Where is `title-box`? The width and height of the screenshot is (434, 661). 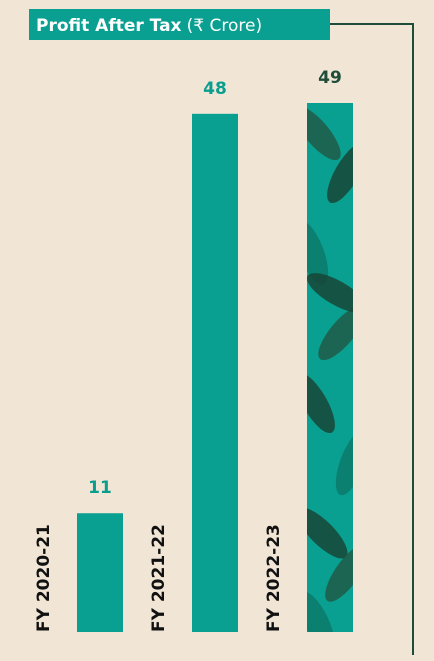 title-box is located at coordinates (179, 24).